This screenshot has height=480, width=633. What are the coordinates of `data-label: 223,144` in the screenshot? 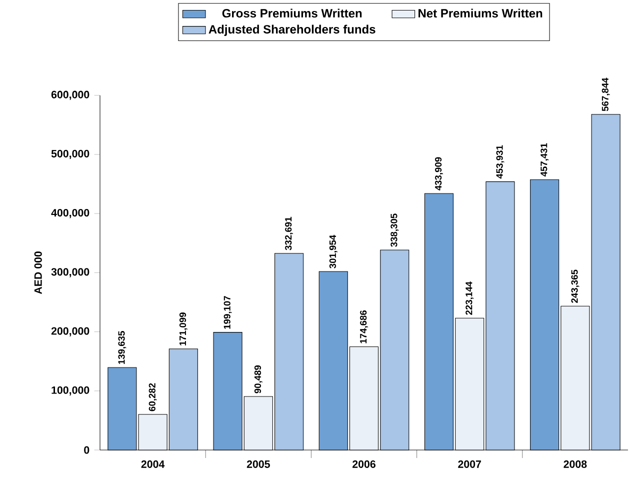 It's located at (470, 298).